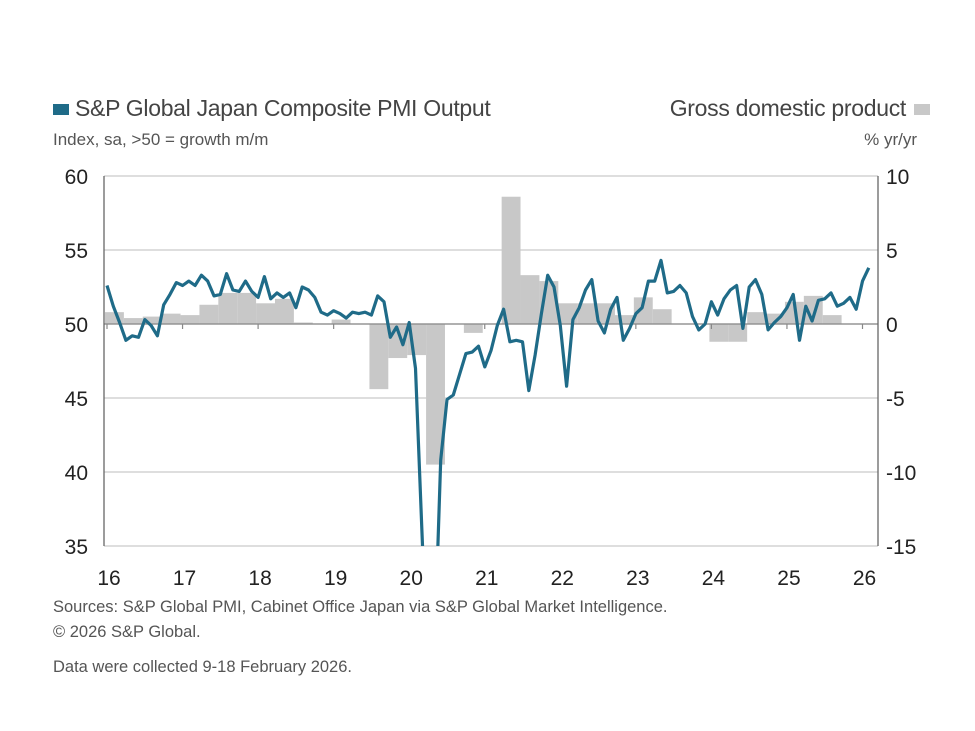 The width and height of the screenshot is (975, 731). What do you see at coordinates (922, 110) in the screenshot?
I see `legend-gdp-swatch` at bounding box center [922, 110].